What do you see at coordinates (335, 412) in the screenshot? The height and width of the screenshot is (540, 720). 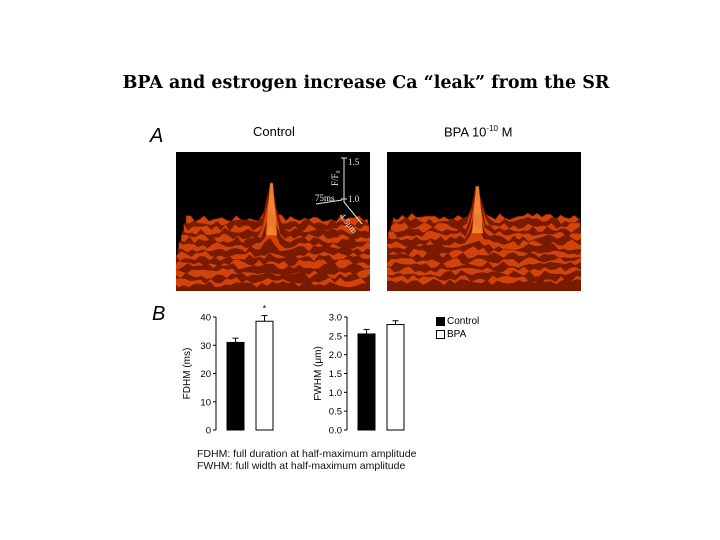 I see `fwhm-tick-label-1: 0.5` at bounding box center [335, 412].